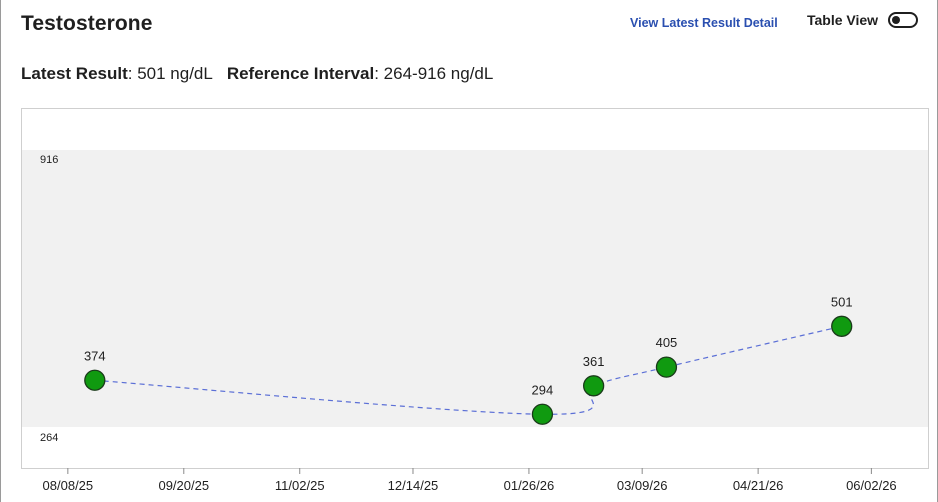  I want to click on table-view-toggle, so click(903, 20).